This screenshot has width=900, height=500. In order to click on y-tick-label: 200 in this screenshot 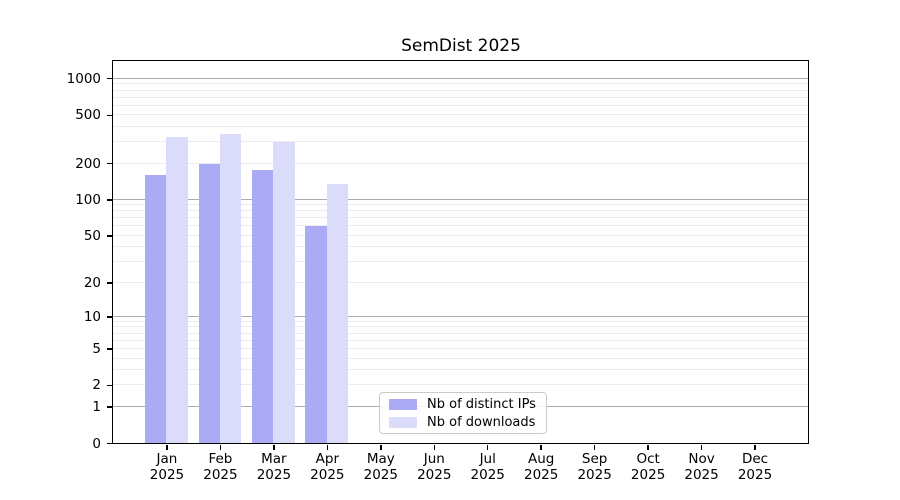, I will do `click(88, 163)`.